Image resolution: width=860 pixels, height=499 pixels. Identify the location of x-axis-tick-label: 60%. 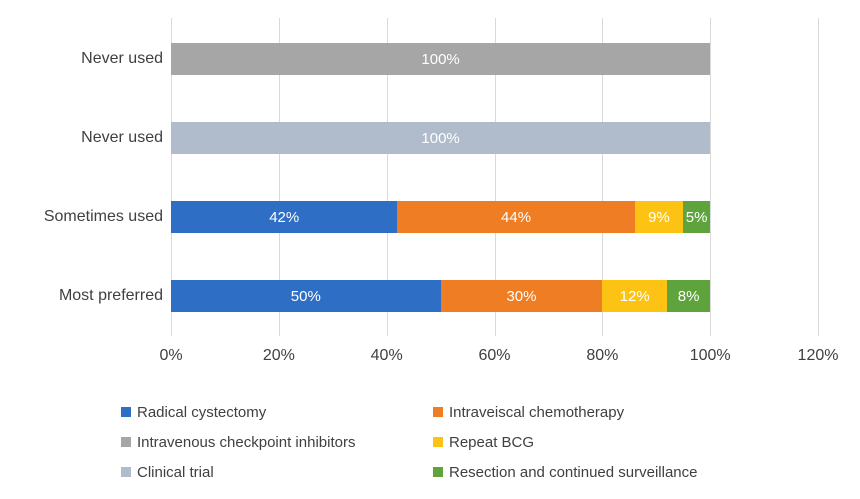
(494, 355).